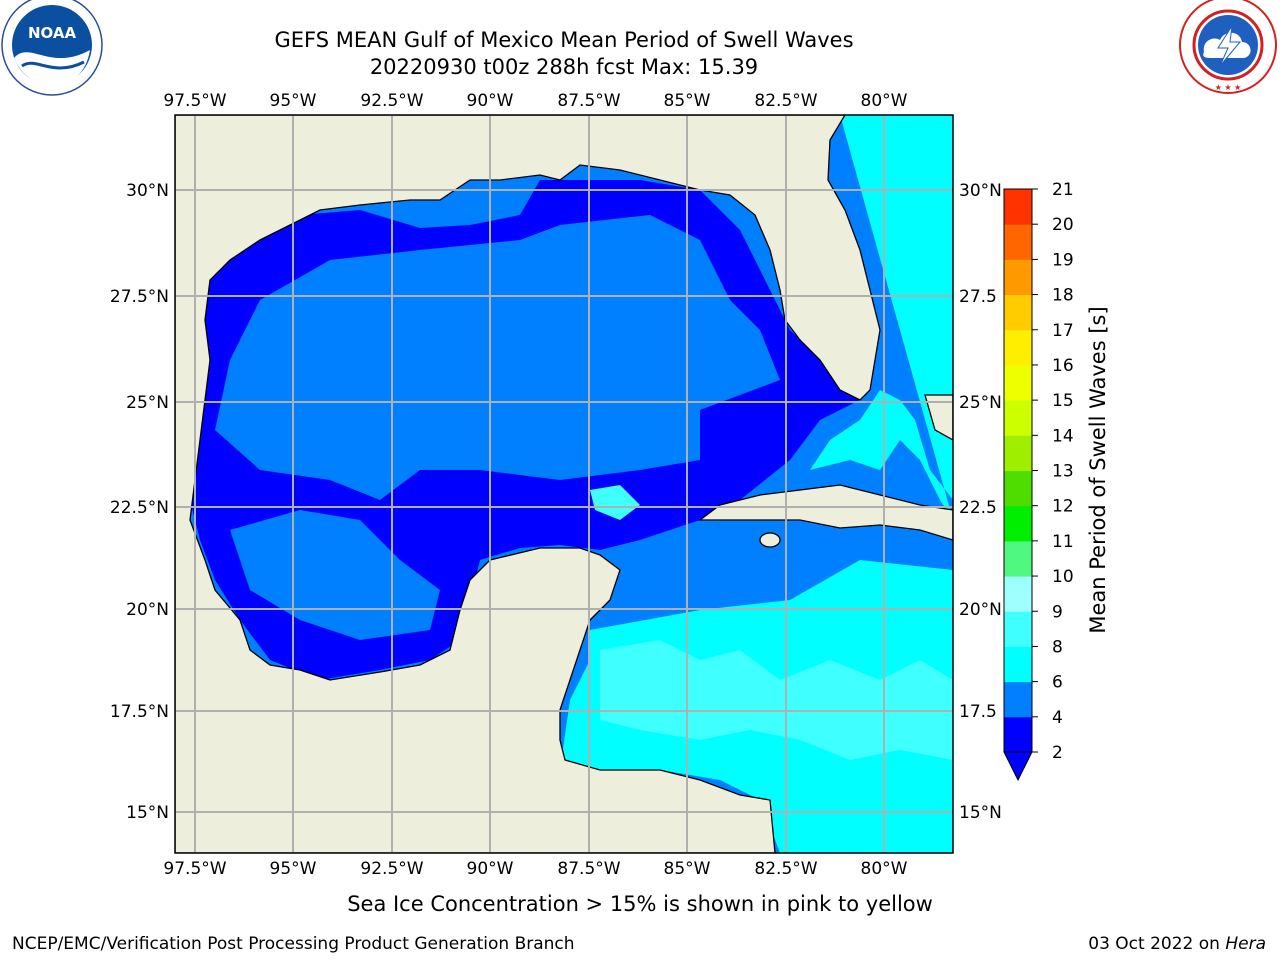 The image size is (1280, 960). Describe the element at coordinates (588, 869) in the screenshot. I see `lon-label-bottom: 87.5°W` at that location.